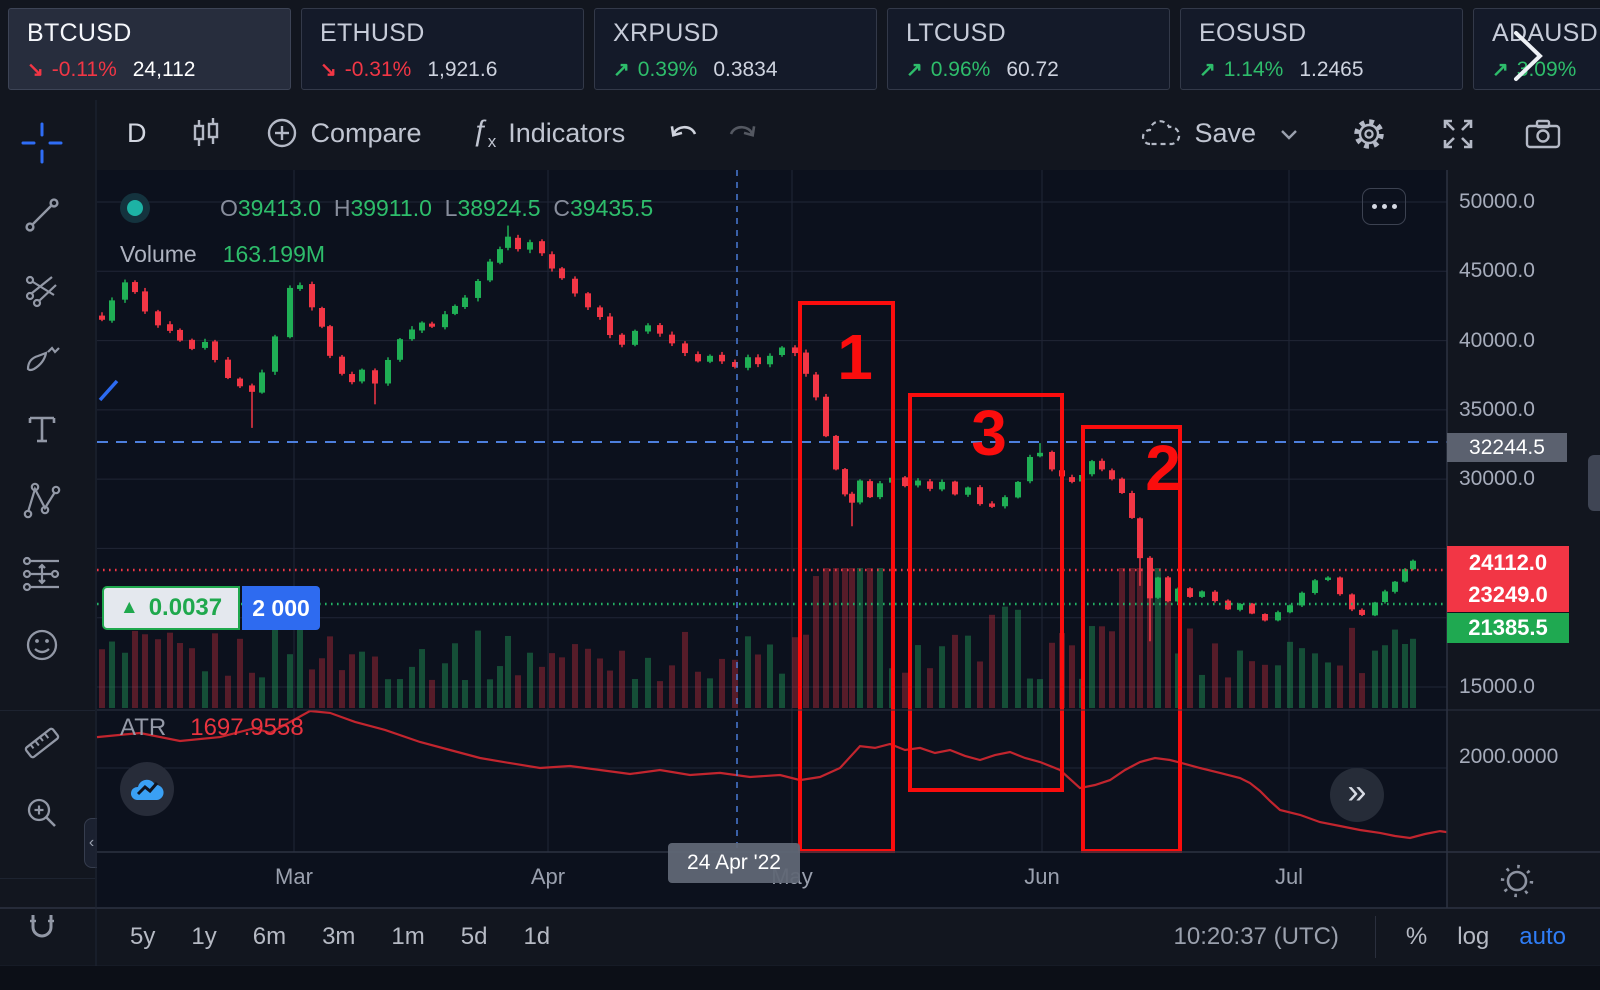 The image size is (1600, 990). Describe the element at coordinates (442, 49) in the screenshot. I see `ticker-tab-ethusd: ETHUSD ↘ -0.31% 1,921.6` at that location.